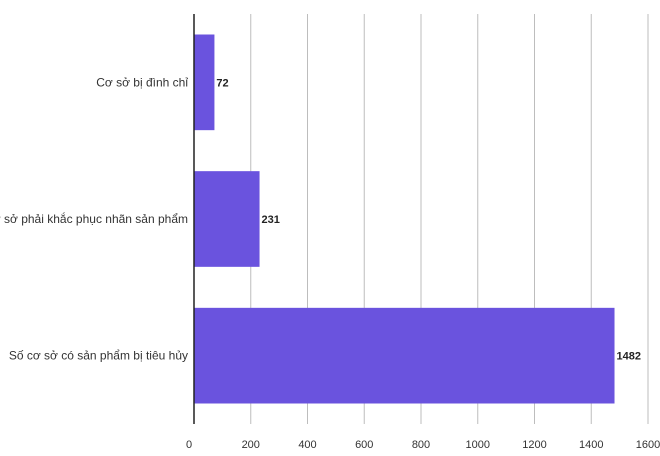 Image resolution: width=660 pixels, height=456 pixels. Describe the element at coordinates (534, 445) in the screenshot. I see `x-tick-label: 1200` at that location.